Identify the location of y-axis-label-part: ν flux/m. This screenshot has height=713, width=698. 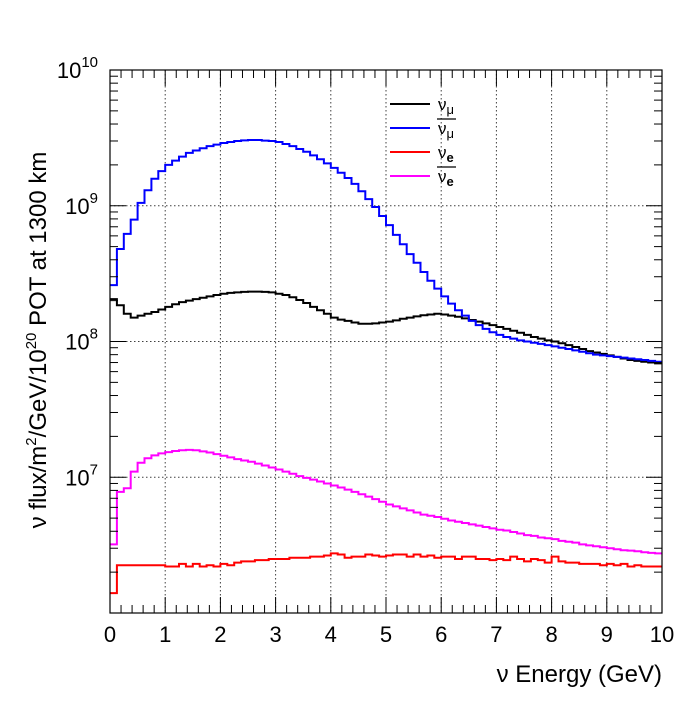
(38, 487).